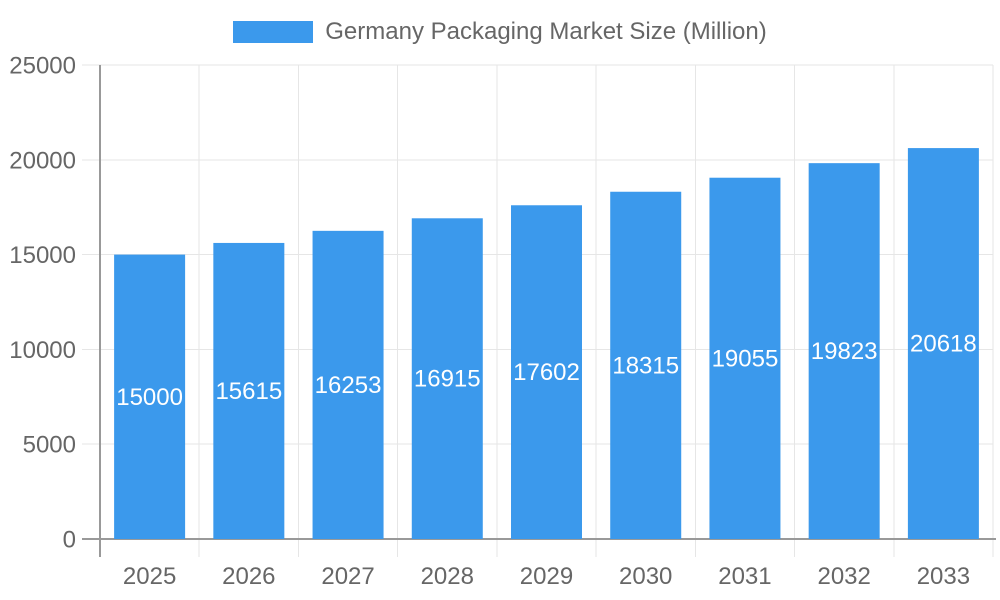 This screenshot has width=1000, height=600. What do you see at coordinates (149, 576) in the screenshot?
I see `x-axis-label: 2025` at bounding box center [149, 576].